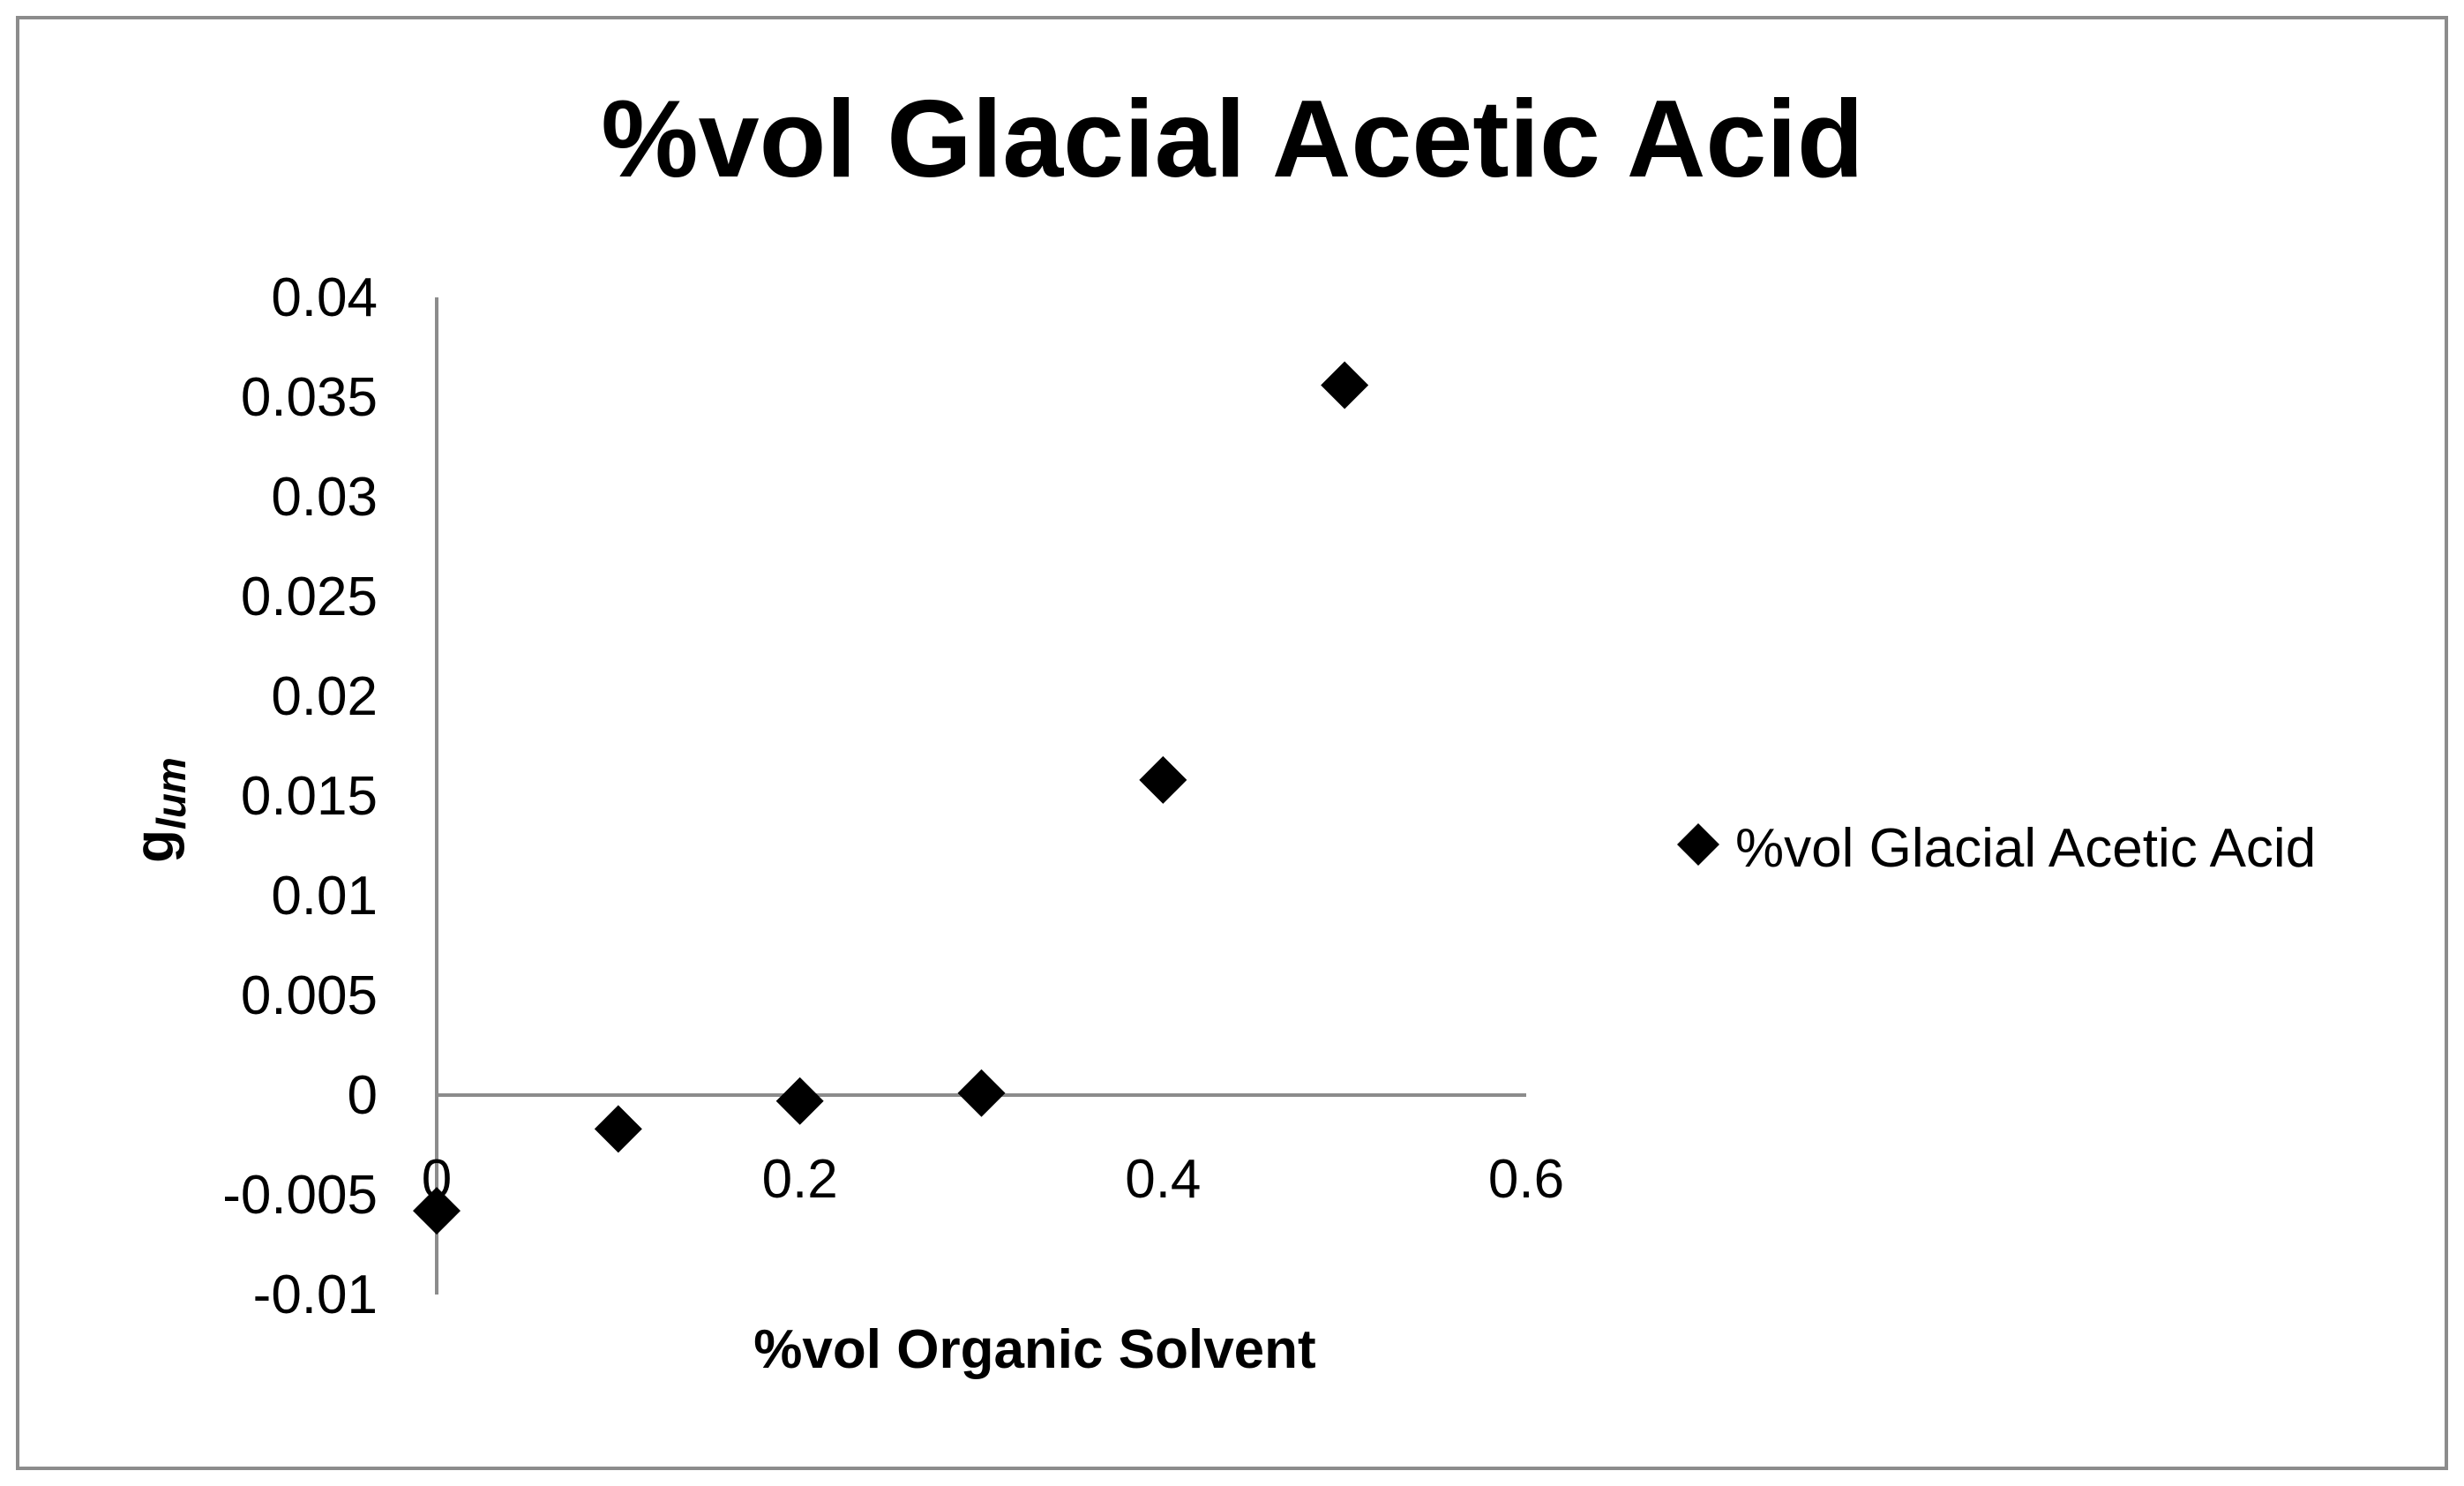 The height and width of the screenshot is (1486, 2464). Describe the element at coordinates (1034, 1349) in the screenshot. I see `x-axis-title: %vol Organic Solvent` at that location.